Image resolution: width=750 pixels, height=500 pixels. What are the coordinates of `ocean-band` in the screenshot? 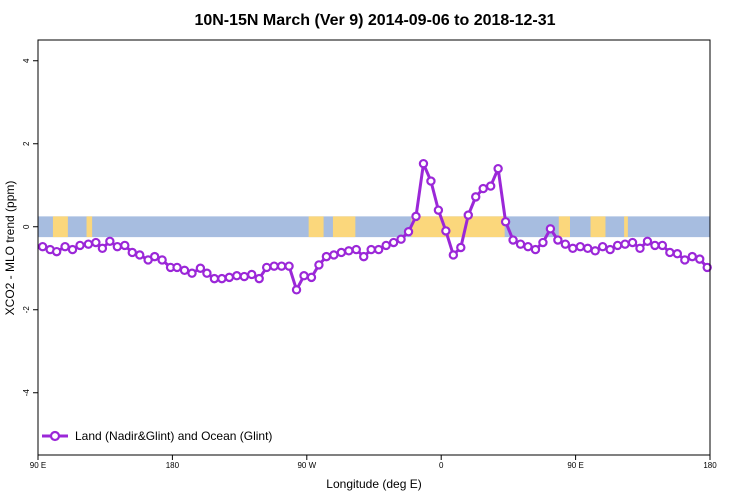 It's located at (374, 227).